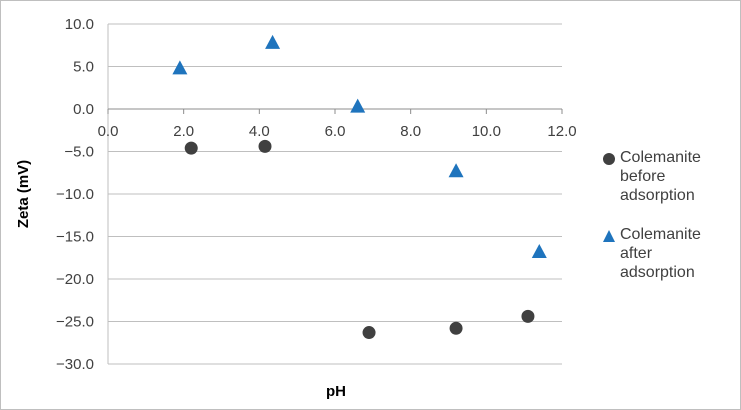  What do you see at coordinates (83, 109) in the screenshot?
I see `y-tick-label: 0.0` at bounding box center [83, 109].